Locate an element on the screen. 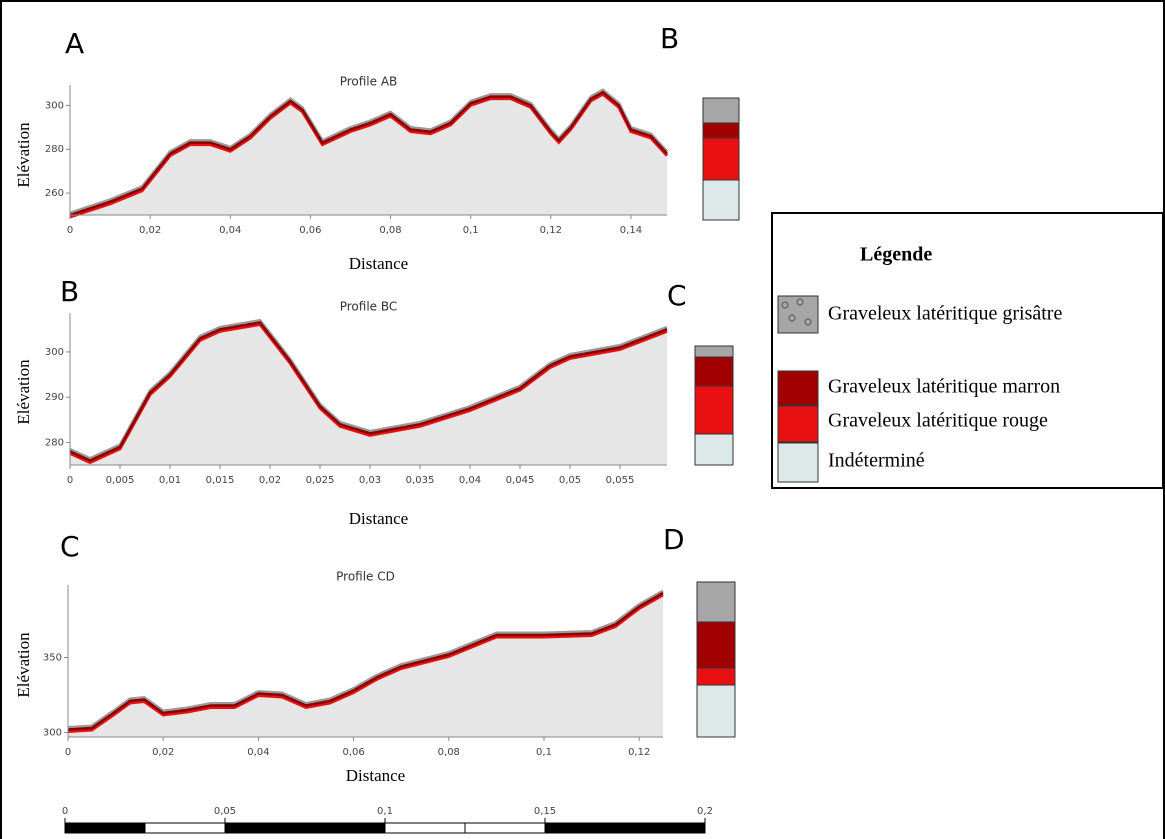  x-tick-label: 0,035 is located at coordinates (420, 480).